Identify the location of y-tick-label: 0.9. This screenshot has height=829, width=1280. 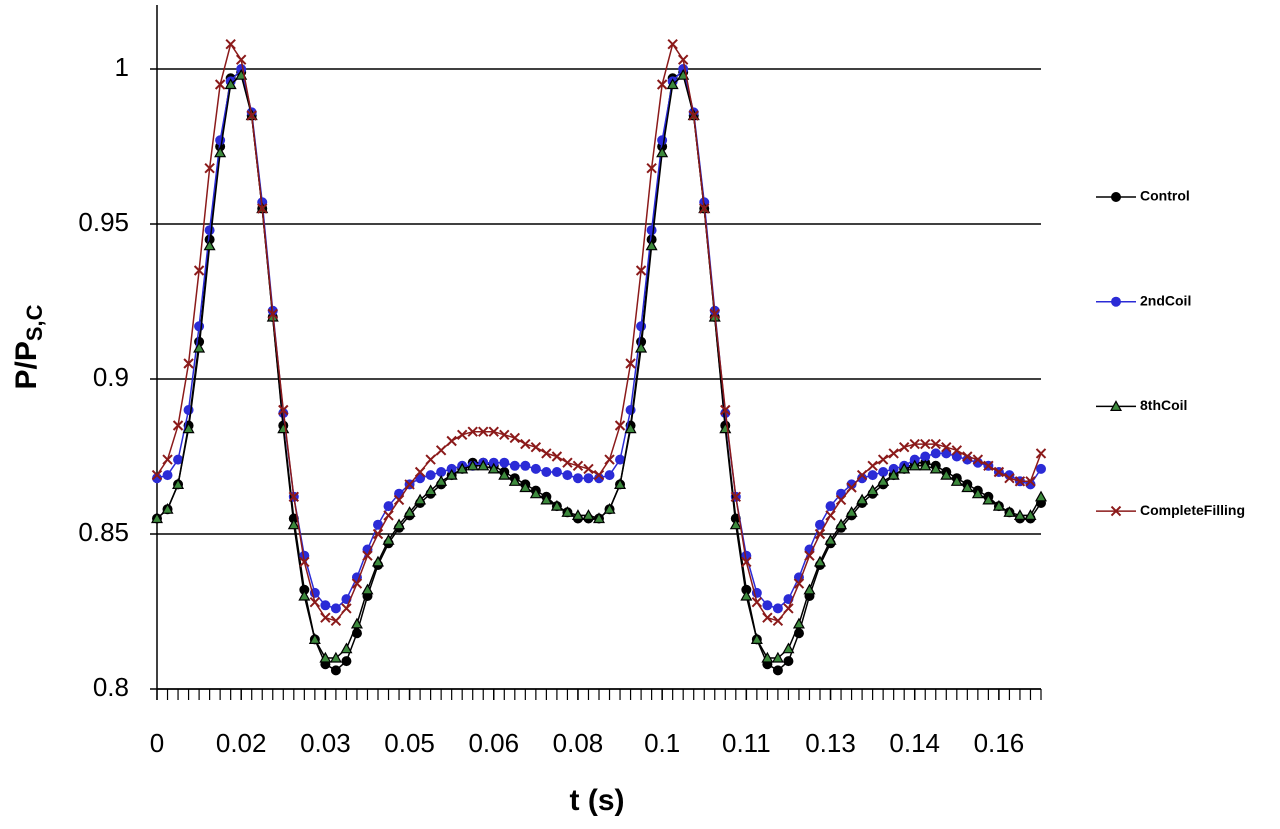
(111, 377).